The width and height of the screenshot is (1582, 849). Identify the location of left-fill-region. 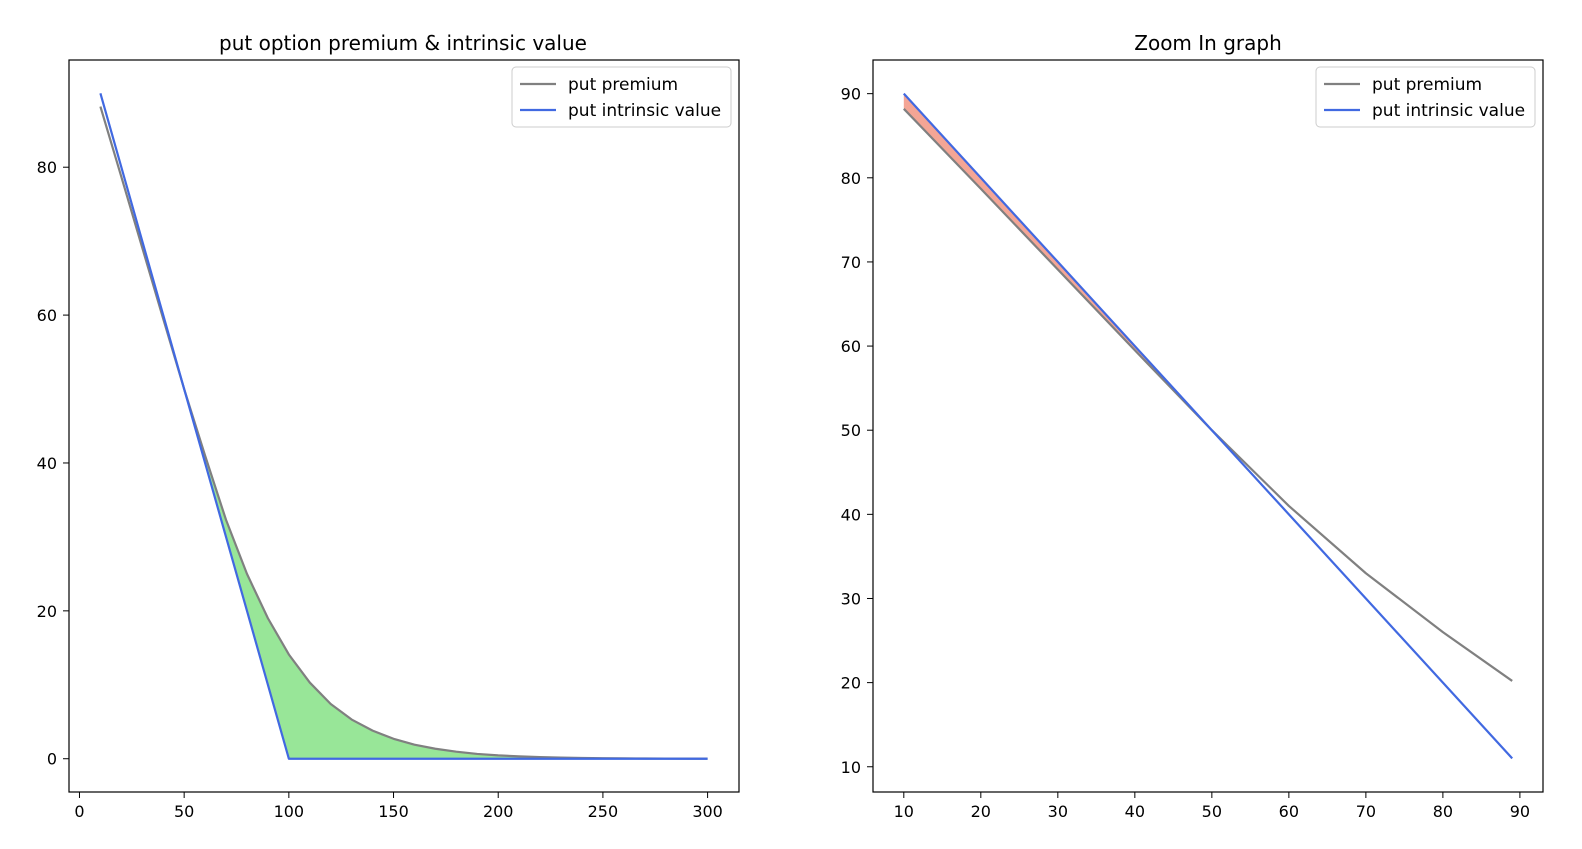
(446, 574).